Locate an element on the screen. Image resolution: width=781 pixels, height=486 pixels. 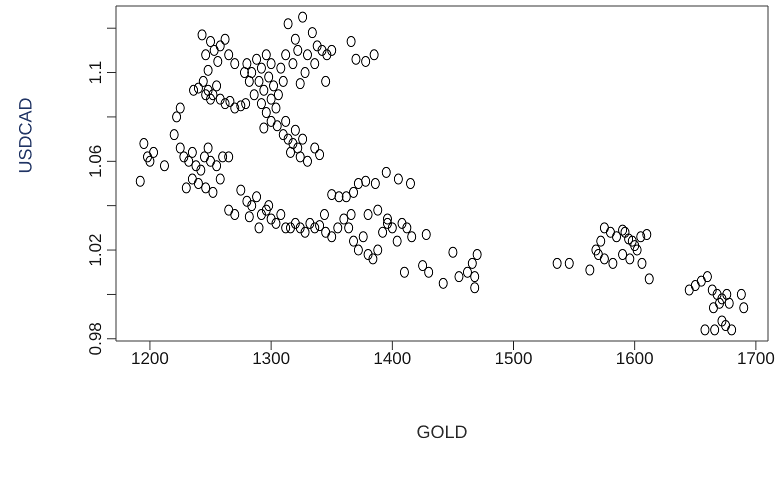
x-tick-label: 1600 is located at coordinates (635, 358).